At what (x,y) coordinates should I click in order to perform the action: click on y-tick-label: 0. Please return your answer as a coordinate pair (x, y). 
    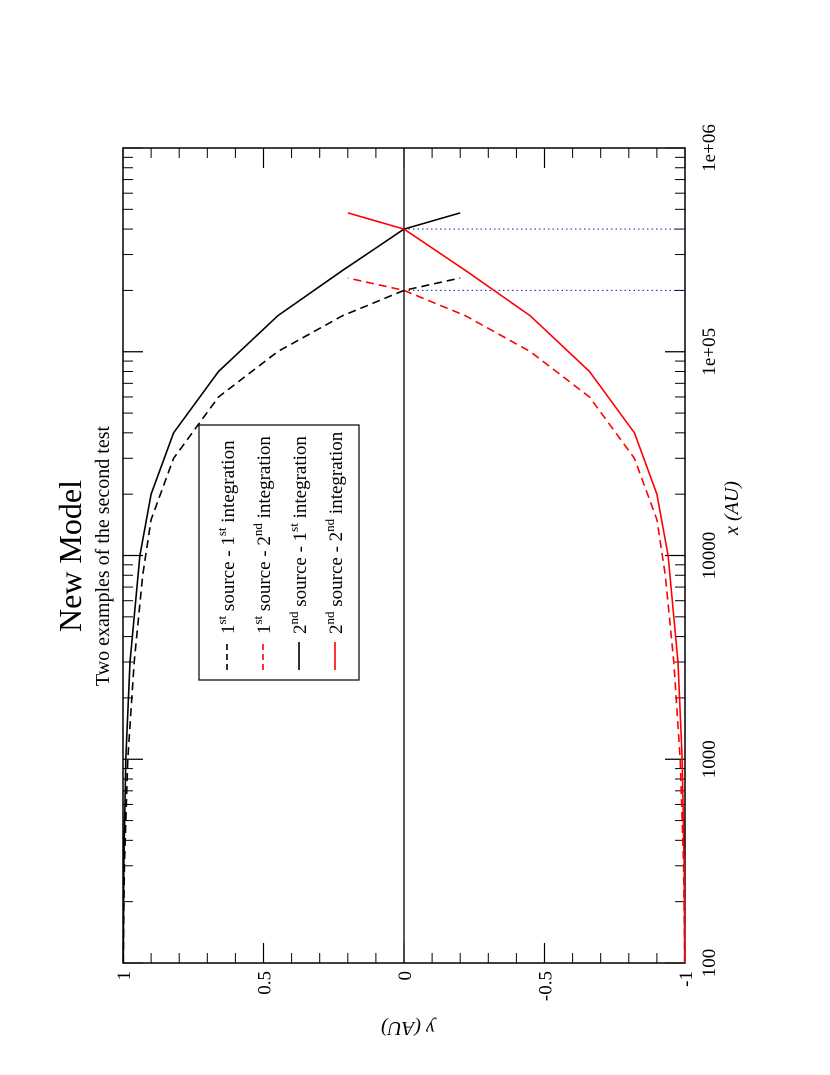
    Looking at the image, I should click on (405, 976).